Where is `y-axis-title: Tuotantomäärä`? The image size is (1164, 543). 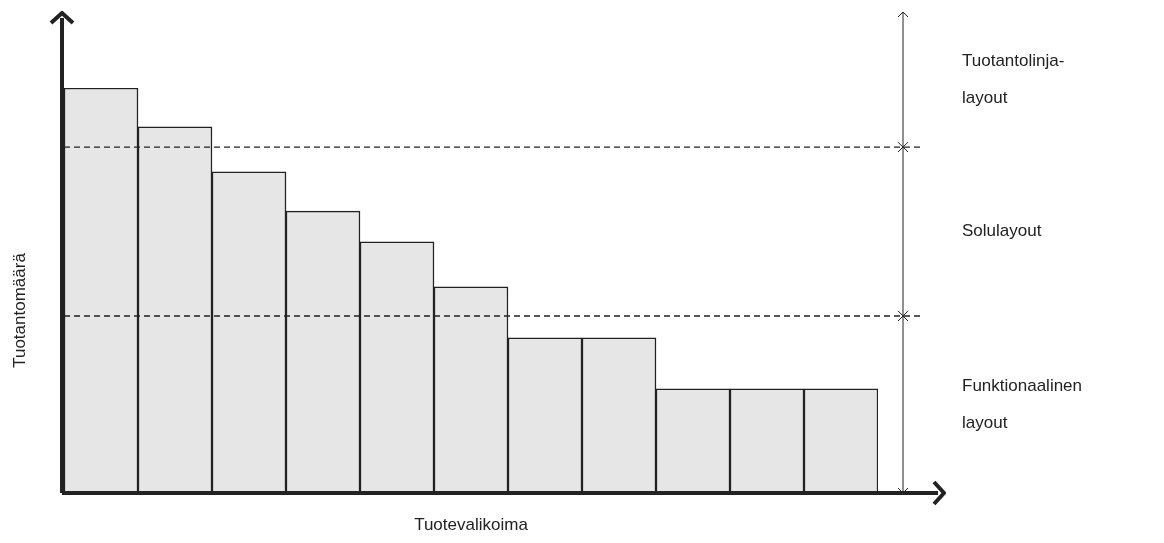 y-axis-title: Tuotantomäärä is located at coordinates (19, 310).